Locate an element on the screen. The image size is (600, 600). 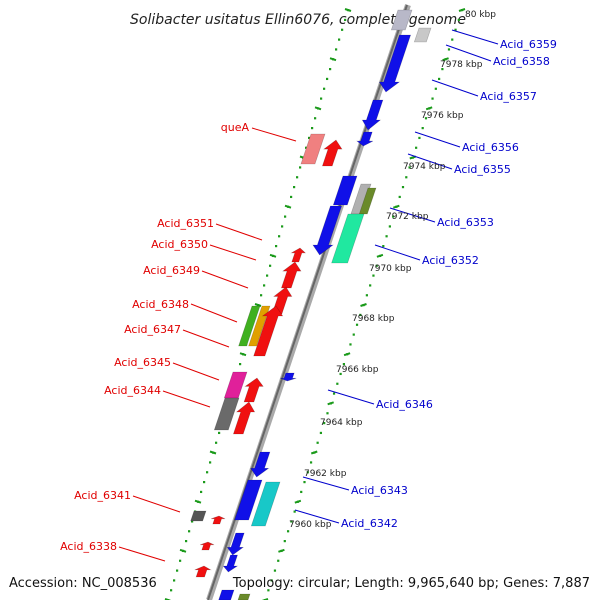
gene-label-acid-6347: Acid_6347 is located at coordinates (152, 329).